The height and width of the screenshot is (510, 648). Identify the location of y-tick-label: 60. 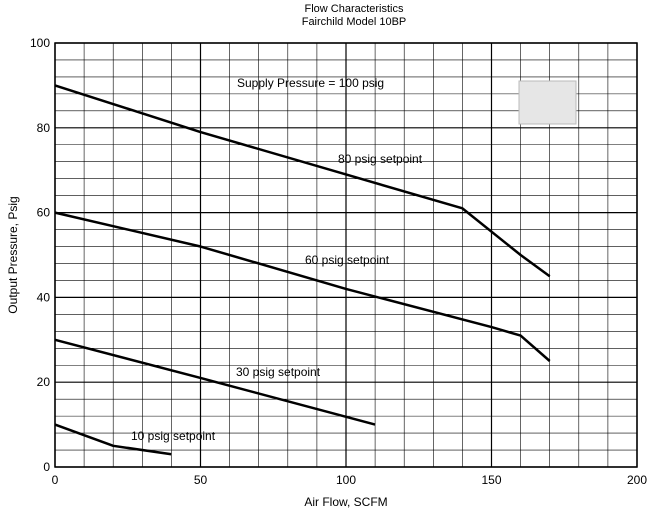
(44, 213).